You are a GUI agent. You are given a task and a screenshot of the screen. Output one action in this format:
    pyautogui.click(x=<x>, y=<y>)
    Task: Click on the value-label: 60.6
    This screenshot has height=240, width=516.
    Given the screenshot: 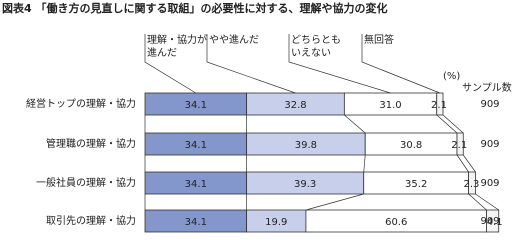 What is the action you would take?
    pyautogui.click(x=396, y=222)
    